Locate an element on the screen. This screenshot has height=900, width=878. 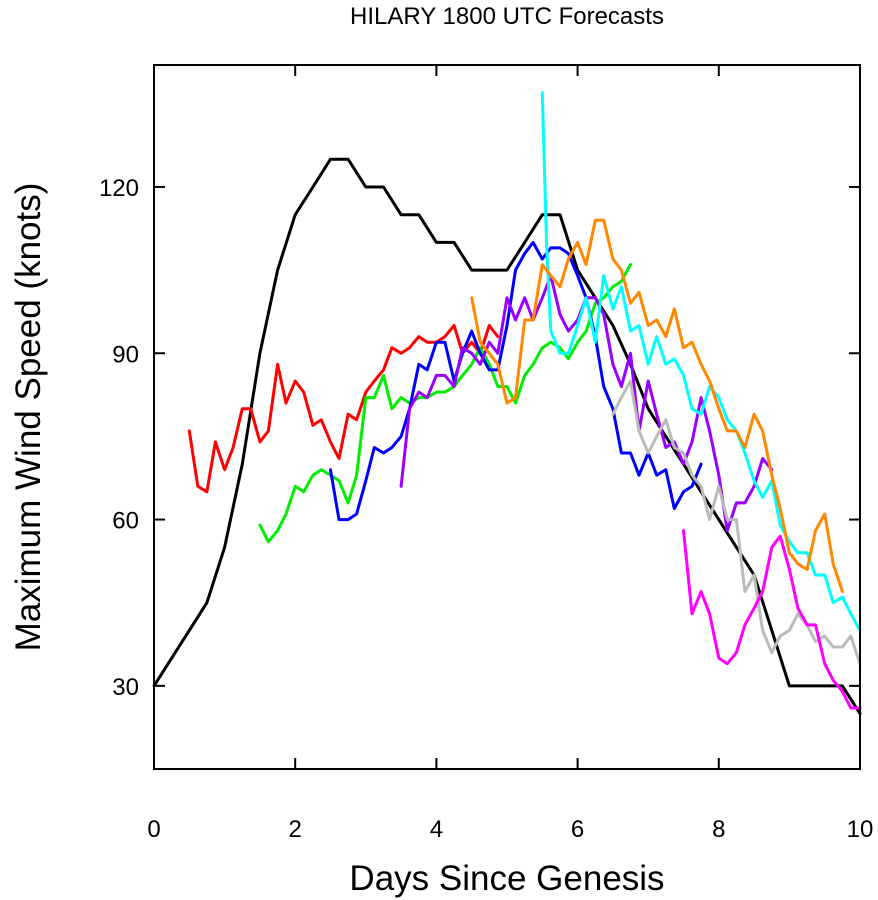
y-tick-label: 30 is located at coordinates (125, 687).